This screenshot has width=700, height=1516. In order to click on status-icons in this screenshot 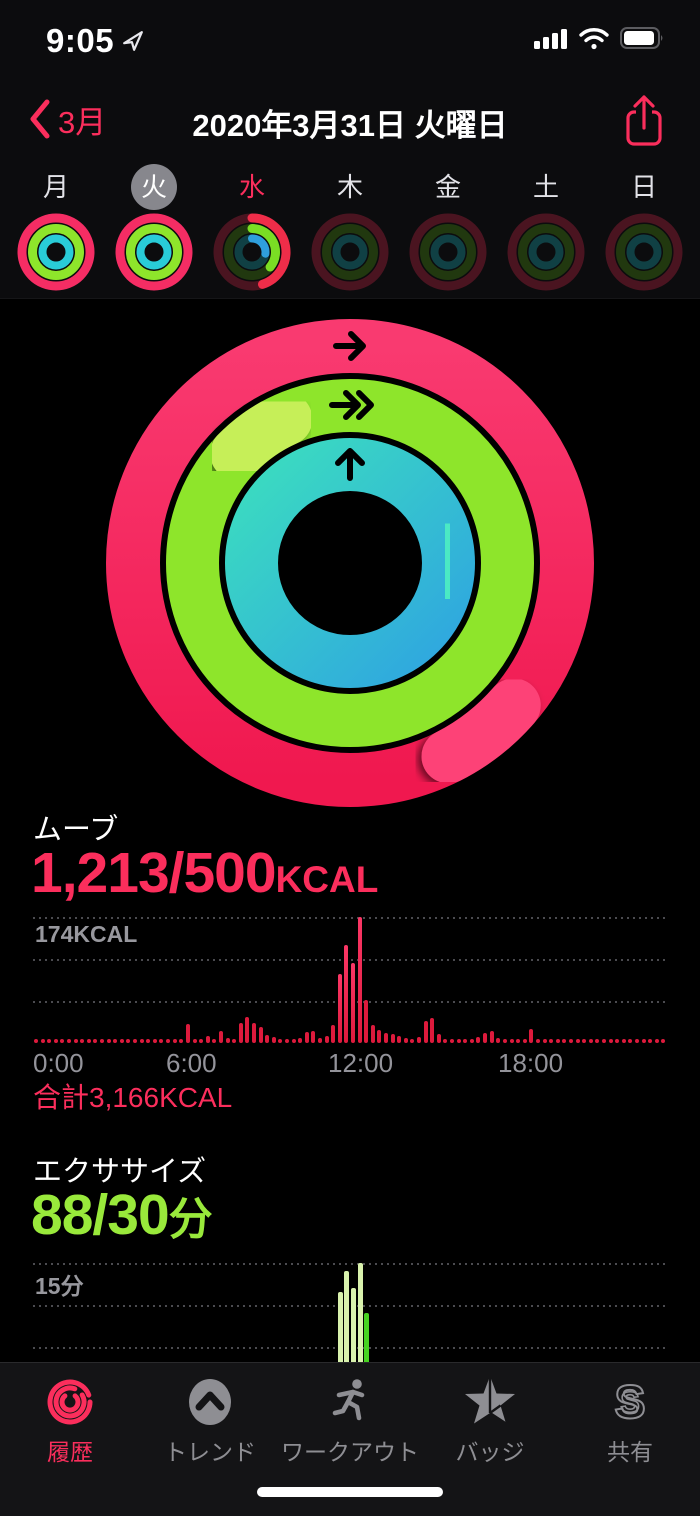, I will do `click(600, 38)`.